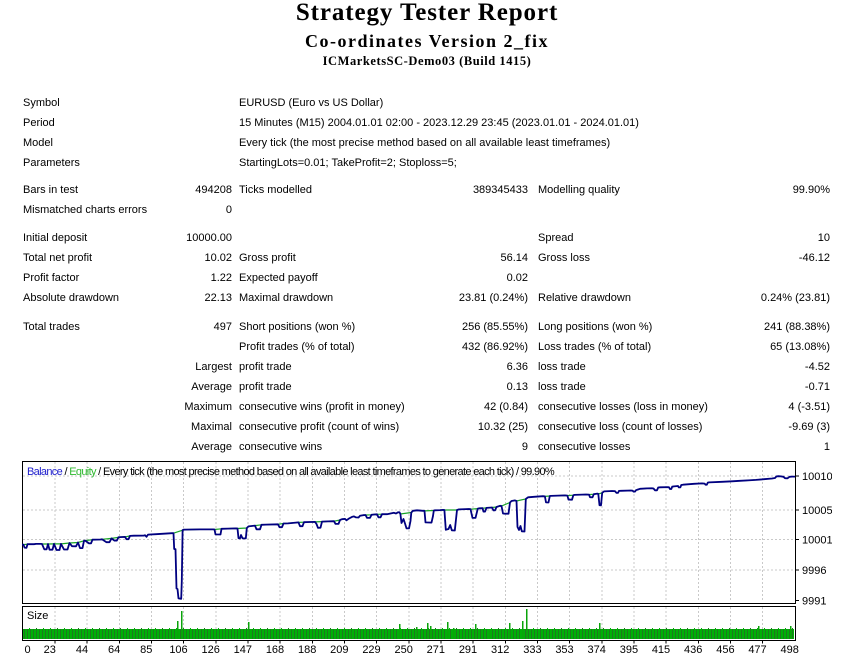  What do you see at coordinates (757, 650) in the screenshot?
I see `svg-text: 477` at bounding box center [757, 650].